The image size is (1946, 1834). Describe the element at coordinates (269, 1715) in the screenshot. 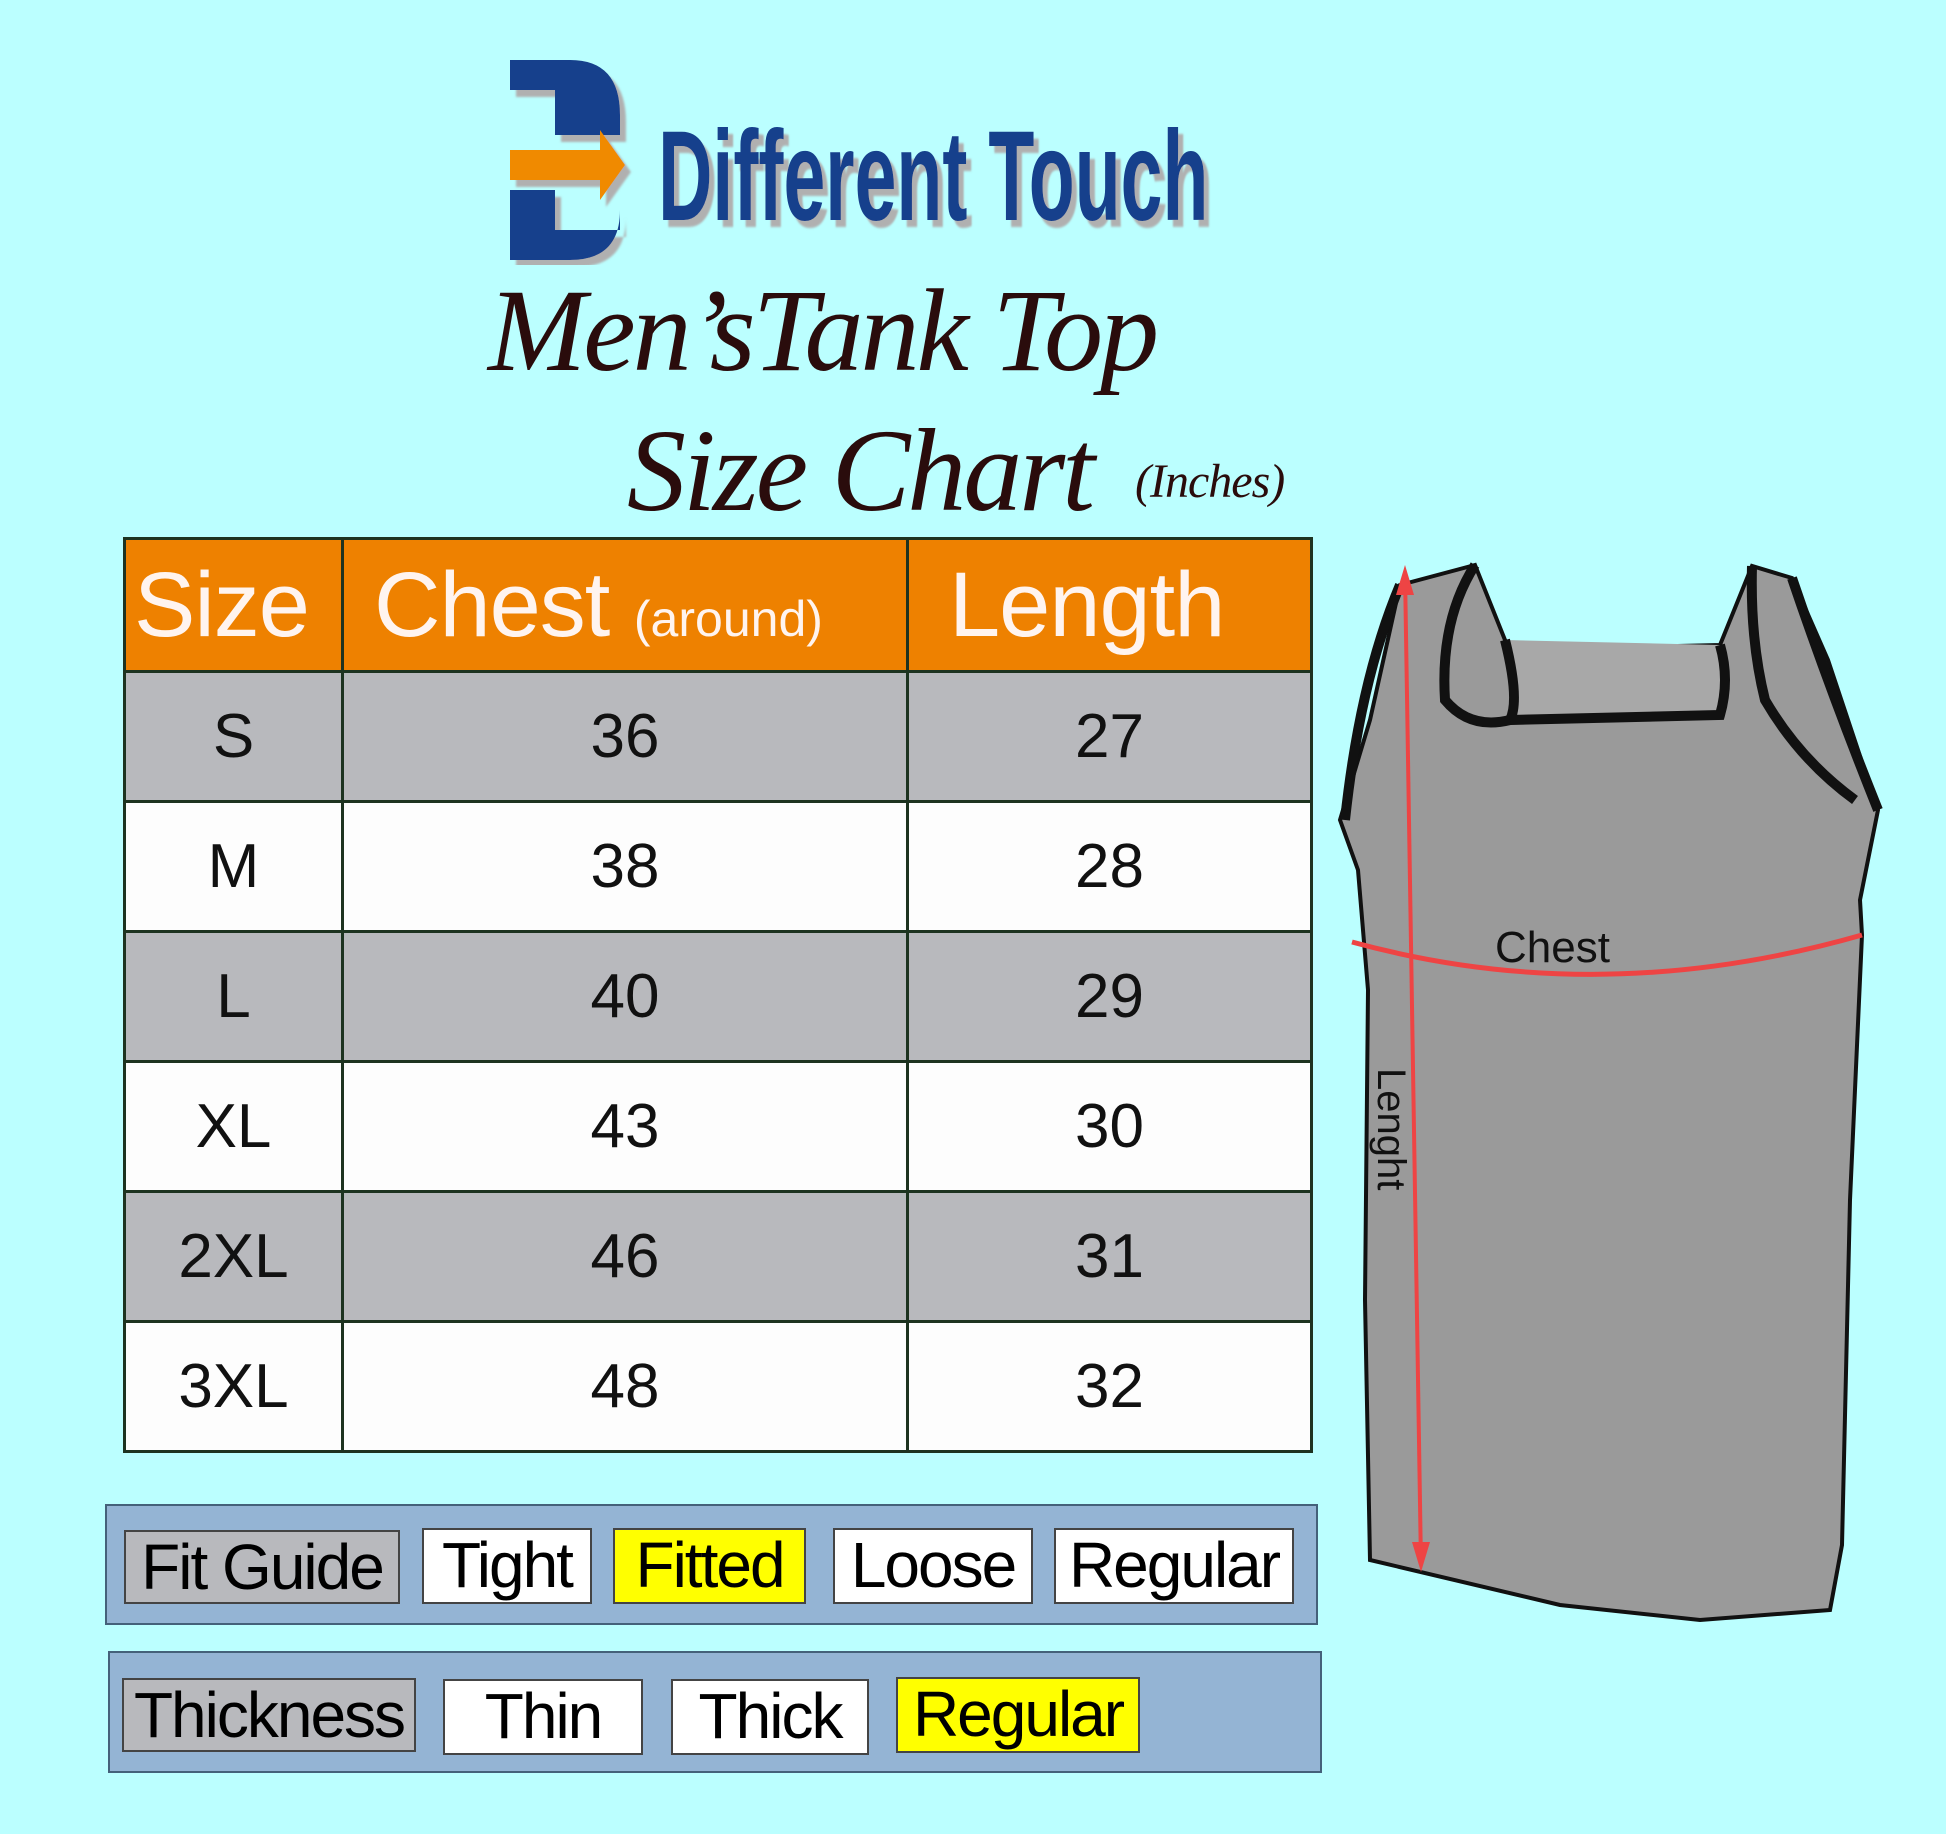

I see `thickness-label: Thickness` at that location.